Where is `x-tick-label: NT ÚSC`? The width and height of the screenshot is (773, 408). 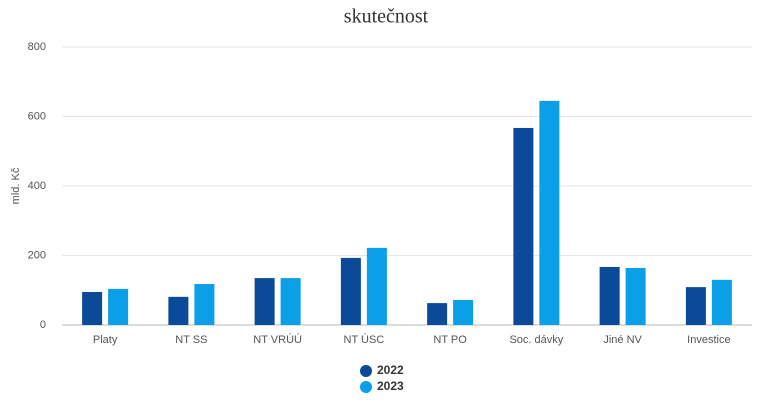 x-tick-label: NT ÚSC is located at coordinates (364, 339).